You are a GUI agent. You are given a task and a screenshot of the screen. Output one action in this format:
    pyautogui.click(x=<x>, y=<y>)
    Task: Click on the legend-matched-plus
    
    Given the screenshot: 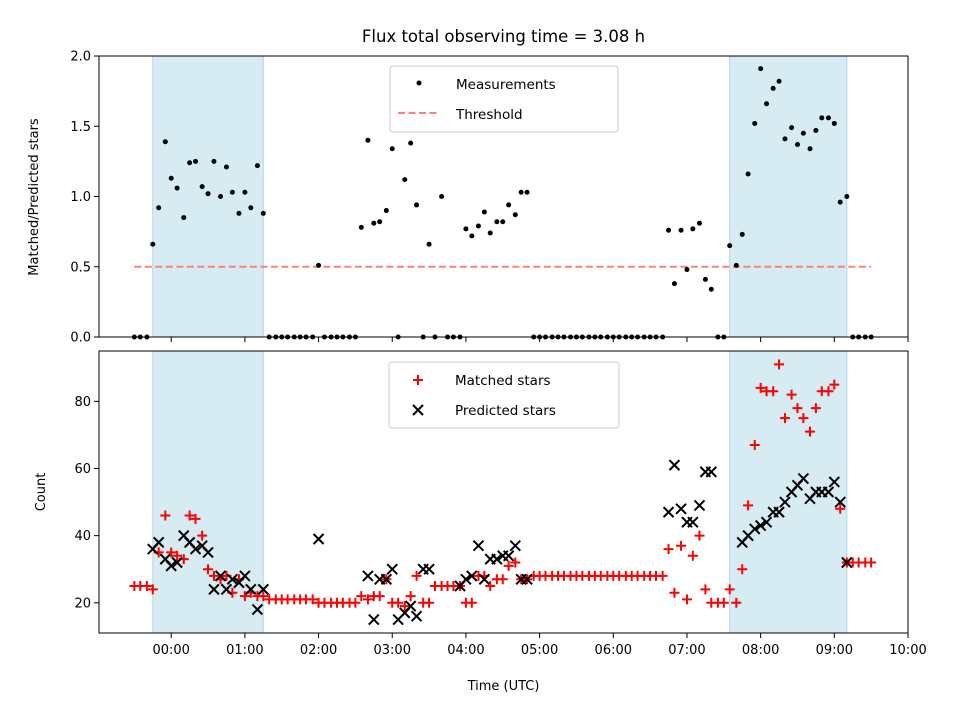 What is the action you would take?
    pyautogui.click(x=418, y=380)
    